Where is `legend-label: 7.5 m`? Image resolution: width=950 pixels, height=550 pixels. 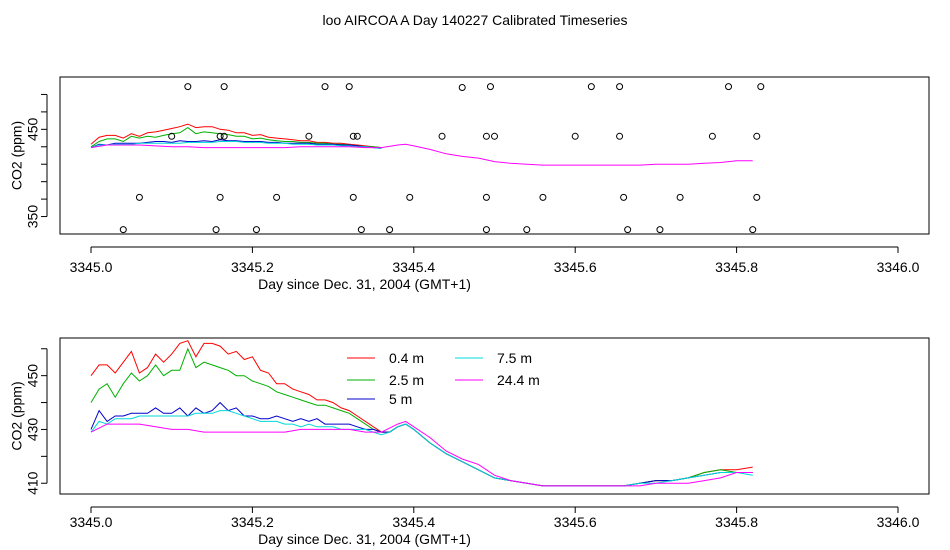
legend-label: 7.5 m is located at coordinates (514, 358).